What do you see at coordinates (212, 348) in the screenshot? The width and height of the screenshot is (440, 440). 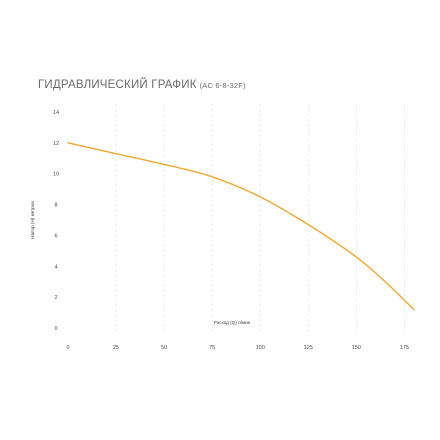 I see `x-tick-75: 75` at bounding box center [212, 348].